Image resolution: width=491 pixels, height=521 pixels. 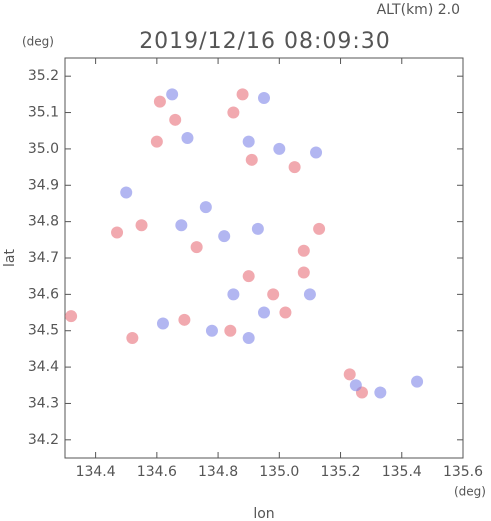 What do you see at coordinates (96, 472) in the screenshot?
I see `x-tick-label: 134.4` at bounding box center [96, 472].